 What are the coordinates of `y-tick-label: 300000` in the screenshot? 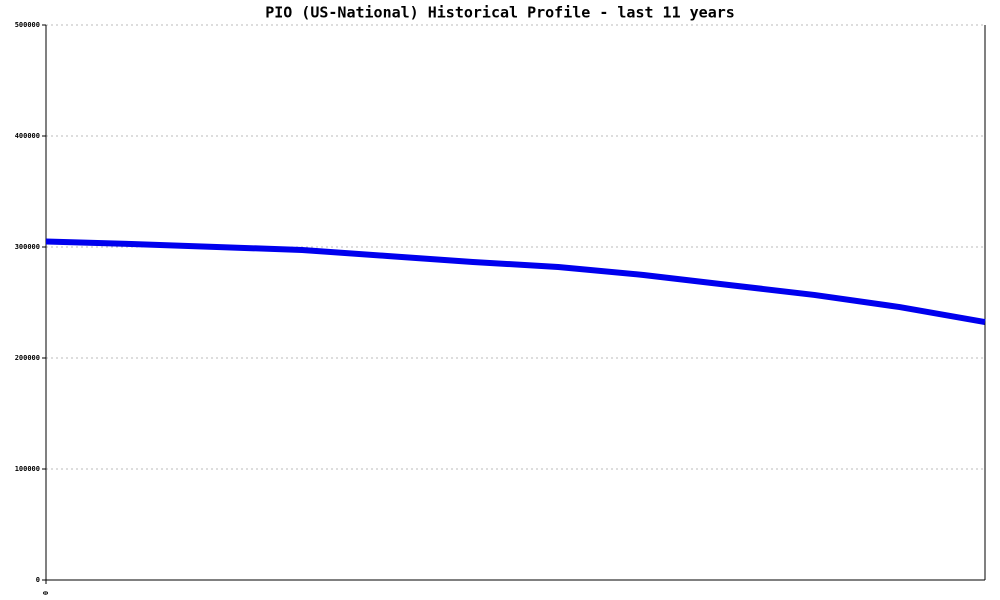 It's located at (27, 247).